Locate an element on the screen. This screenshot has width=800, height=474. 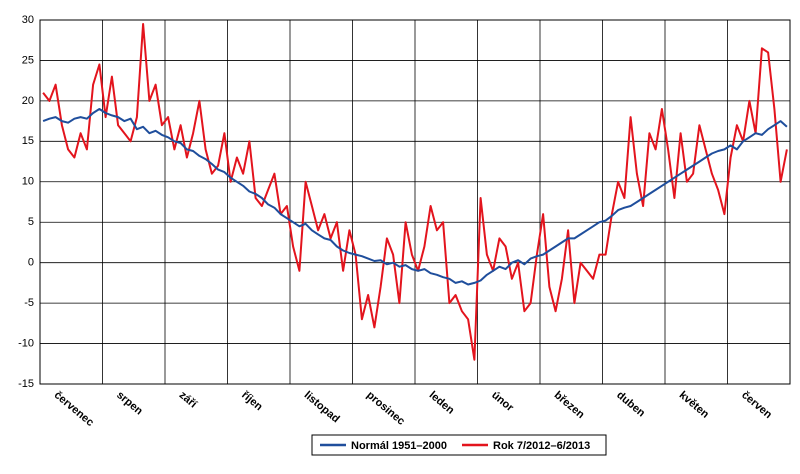
x-tick-label: srpen is located at coordinates (129, 403).